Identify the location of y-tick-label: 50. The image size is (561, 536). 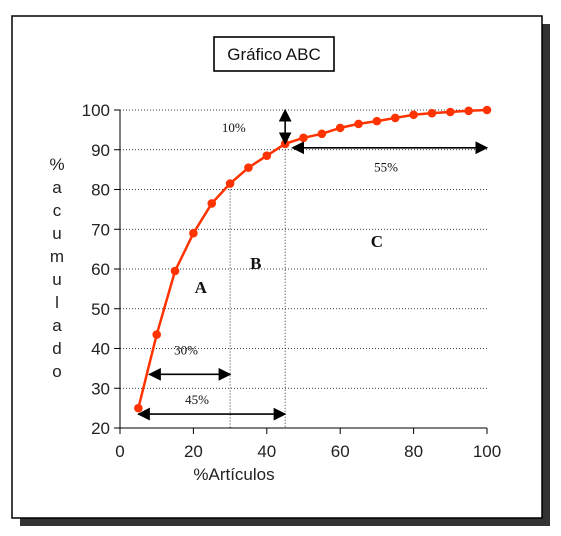
(100, 309).